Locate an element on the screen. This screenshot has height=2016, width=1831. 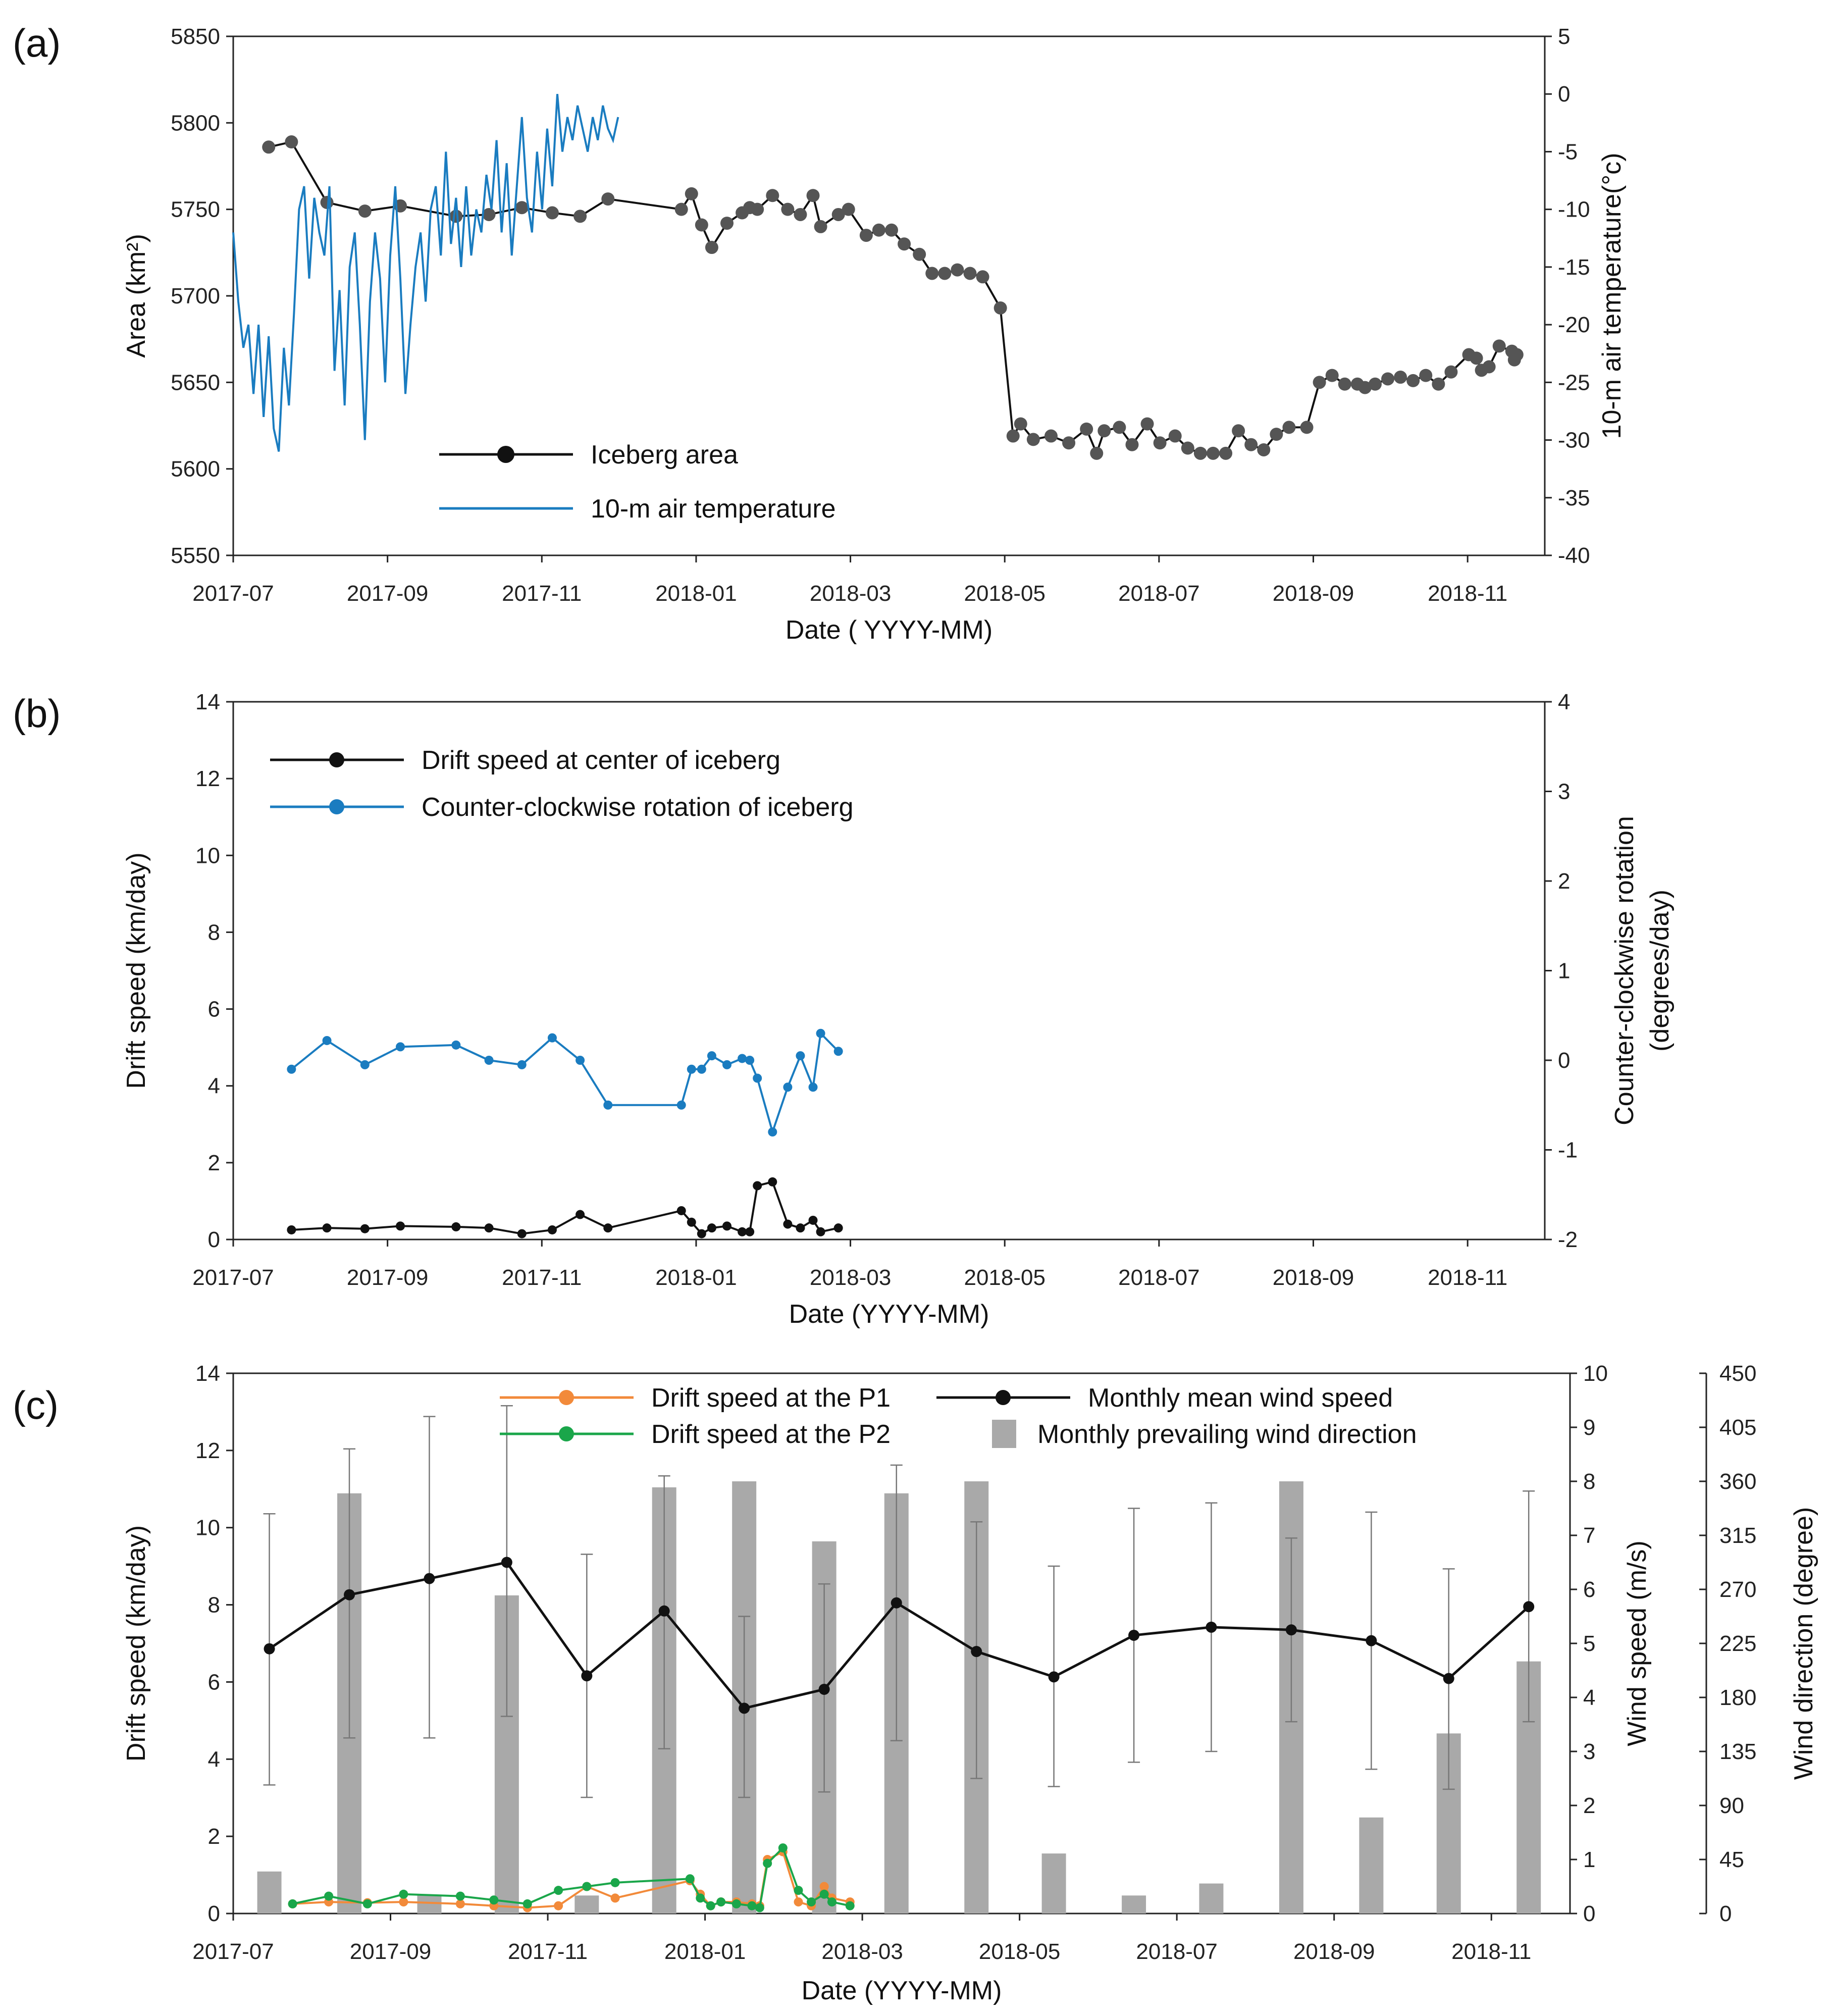
y-tick-label: 12 is located at coordinates (207, 1450).